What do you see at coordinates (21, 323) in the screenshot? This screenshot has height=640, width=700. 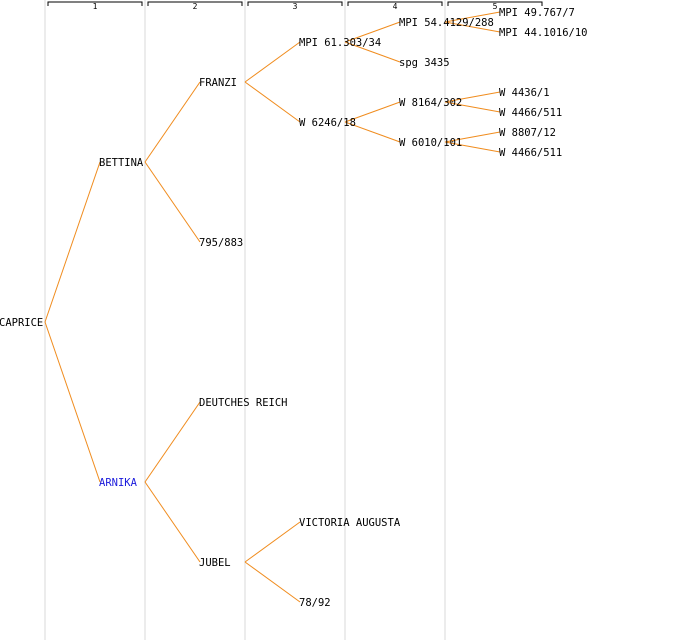 I see `node-caprice: CAPRICE` at bounding box center [21, 323].